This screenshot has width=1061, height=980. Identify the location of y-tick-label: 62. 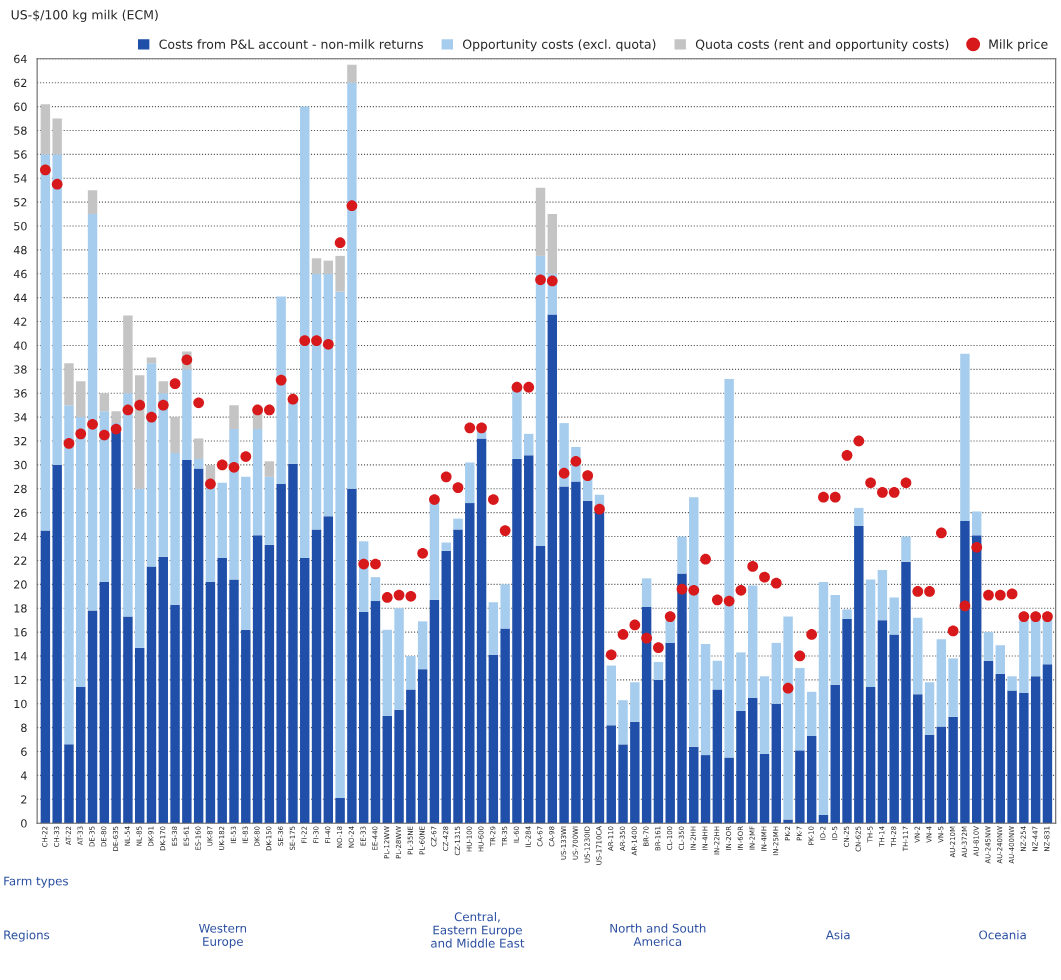
(20, 83).